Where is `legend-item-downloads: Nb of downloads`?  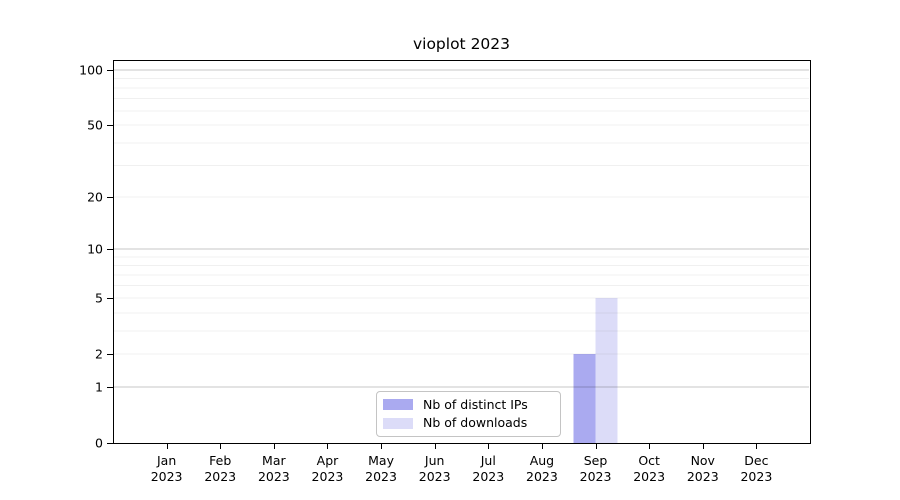
legend-item-downloads: Nb of downloads is located at coordinates (468, 422).